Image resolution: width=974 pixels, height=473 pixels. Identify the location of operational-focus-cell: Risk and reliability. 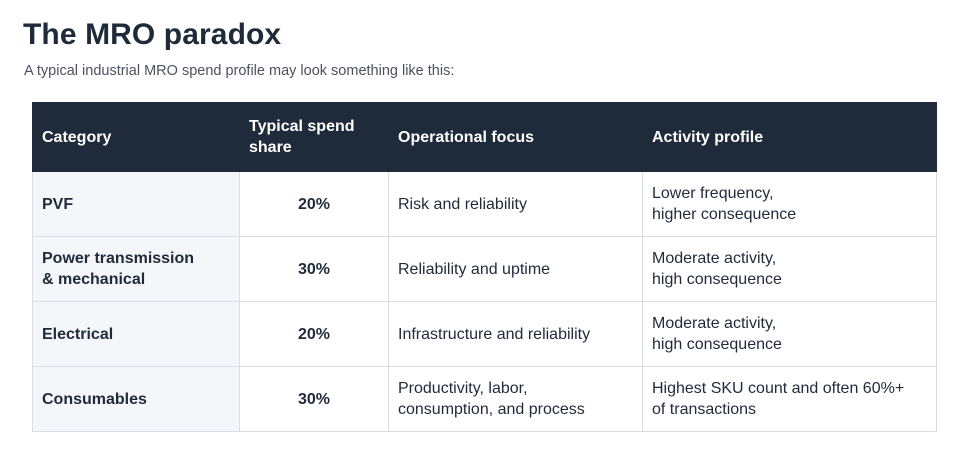
(515, 204).